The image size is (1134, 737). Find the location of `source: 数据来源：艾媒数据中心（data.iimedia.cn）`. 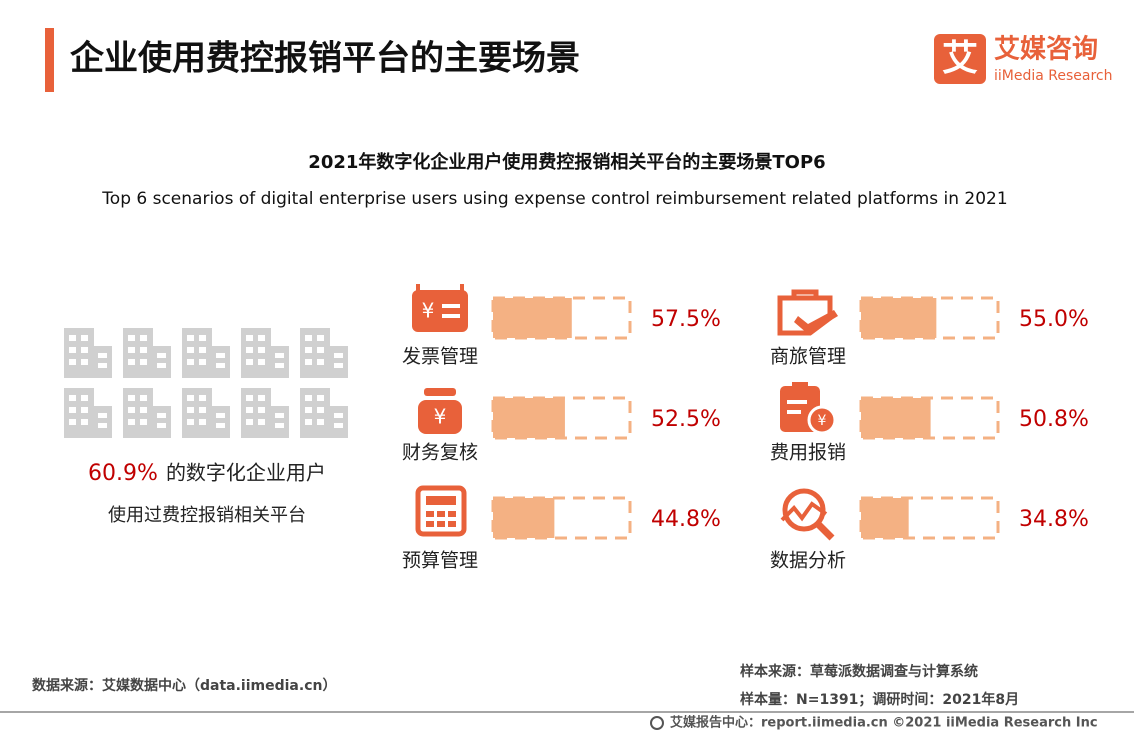

source: 数据来源：艾媒数据中心（data.iimedia.cn） is located at coordinates (184, 685).